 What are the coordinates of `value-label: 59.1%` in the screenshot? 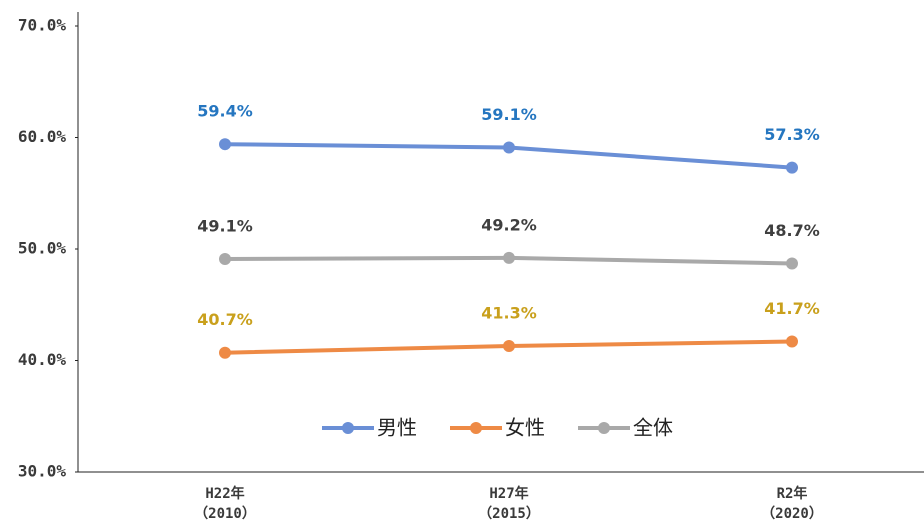 It's located at (509, 114).